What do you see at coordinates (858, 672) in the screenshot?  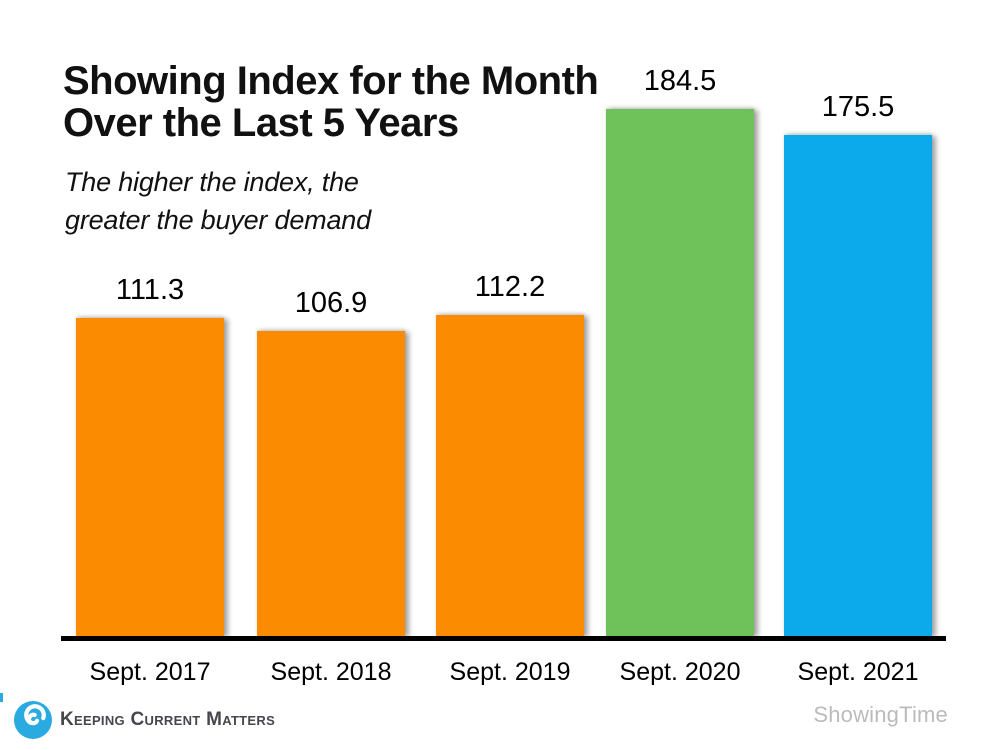 I see `bar-category-label: Sept. 2021` at bounding box center [858, 672].